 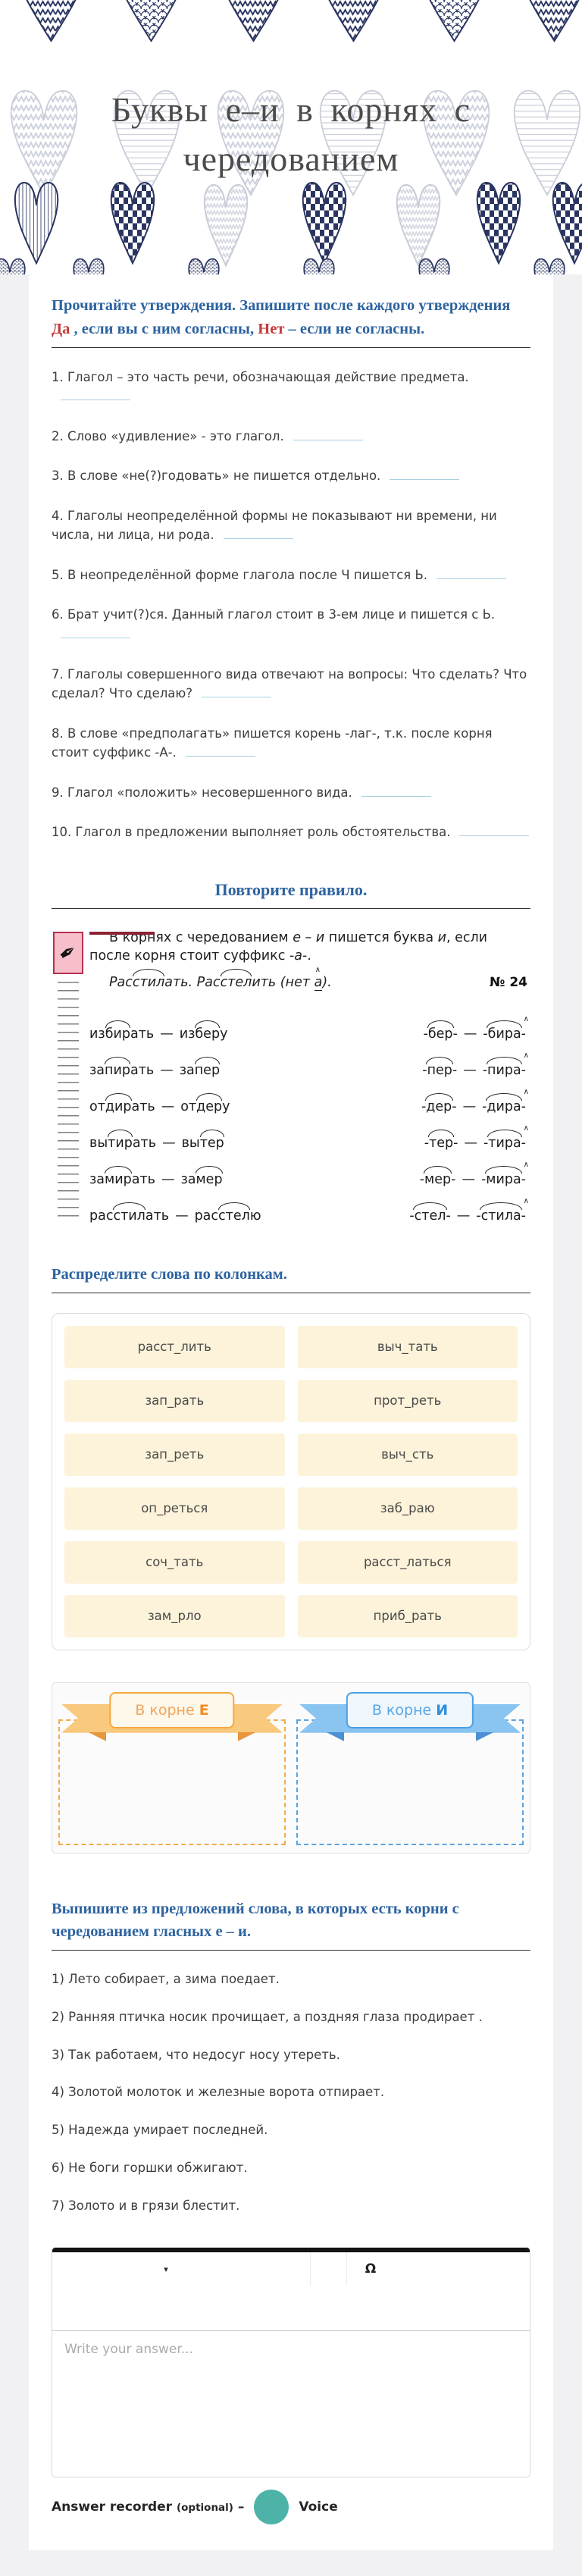 I want to click on sentence: 1) Лето собирает, а зима поедает., so click(x=166, y=1979).